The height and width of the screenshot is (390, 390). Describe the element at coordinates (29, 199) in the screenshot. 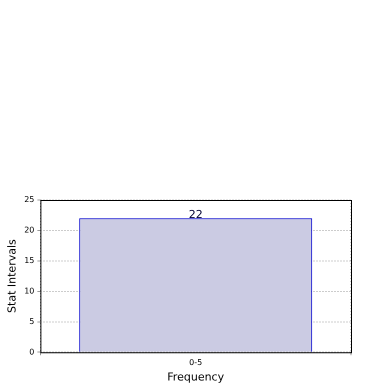

I see `y-tick-label: 25` at that location.